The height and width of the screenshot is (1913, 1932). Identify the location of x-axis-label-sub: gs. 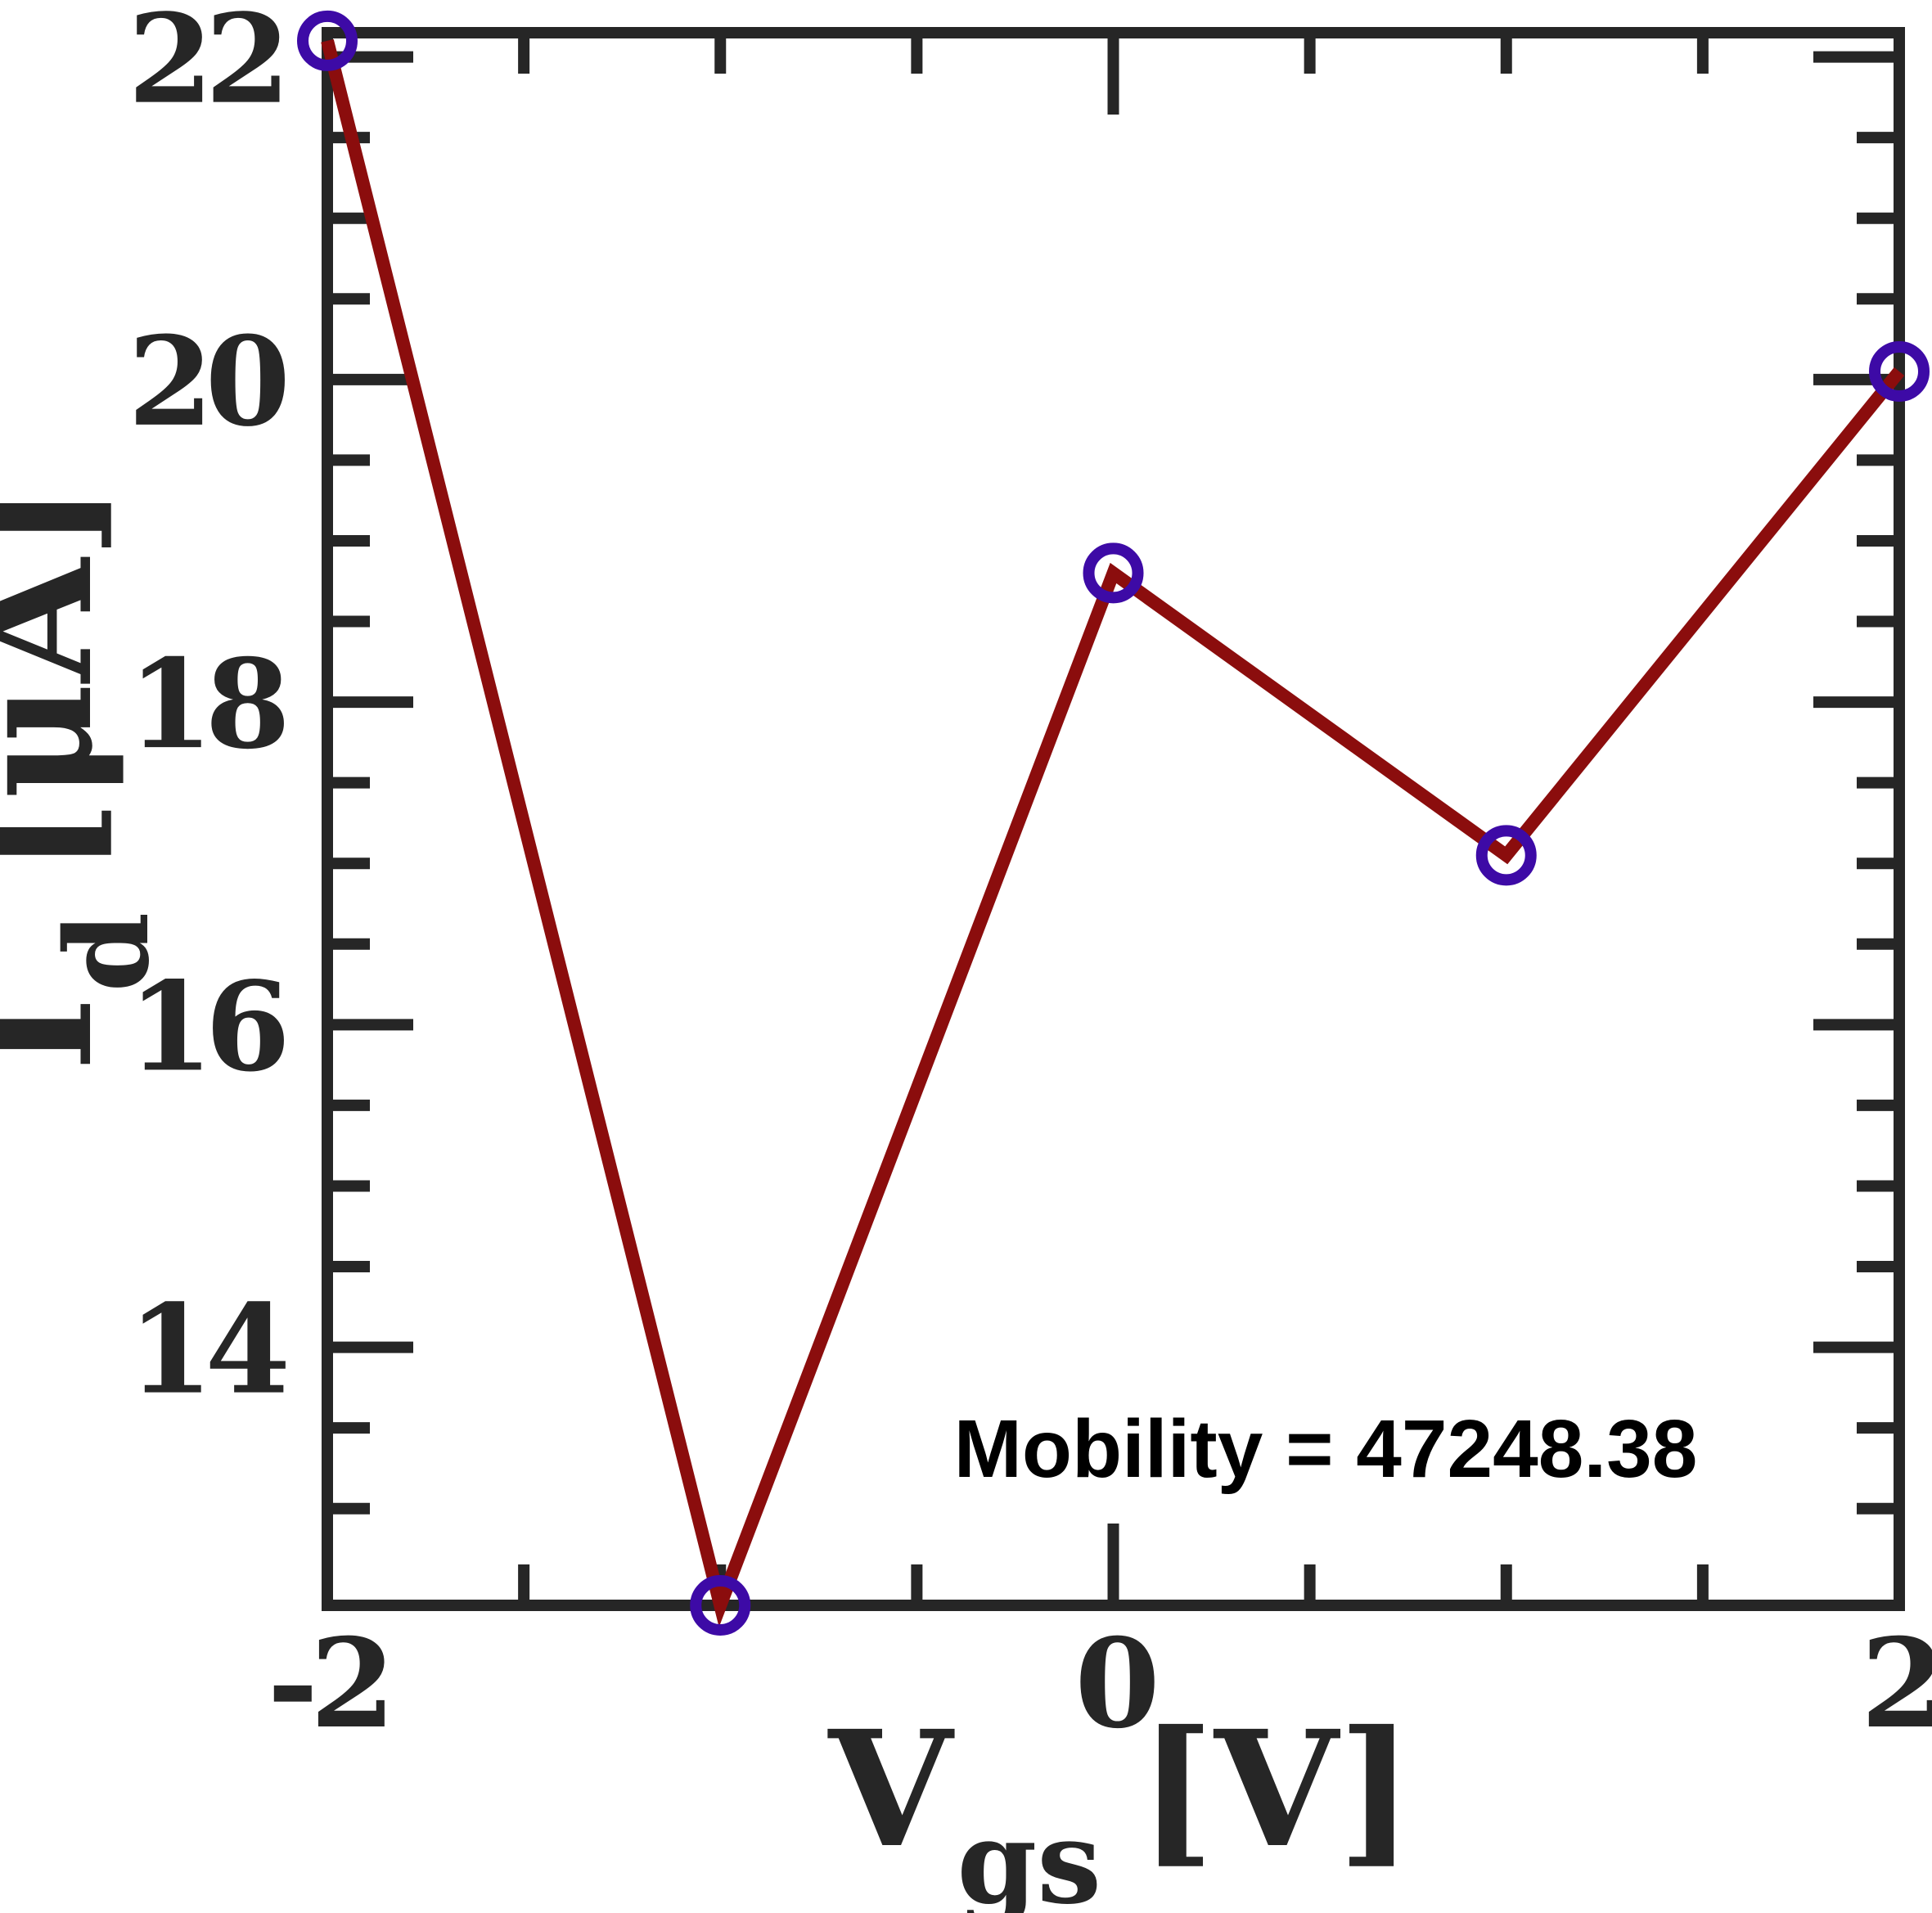
(1029, 1854).